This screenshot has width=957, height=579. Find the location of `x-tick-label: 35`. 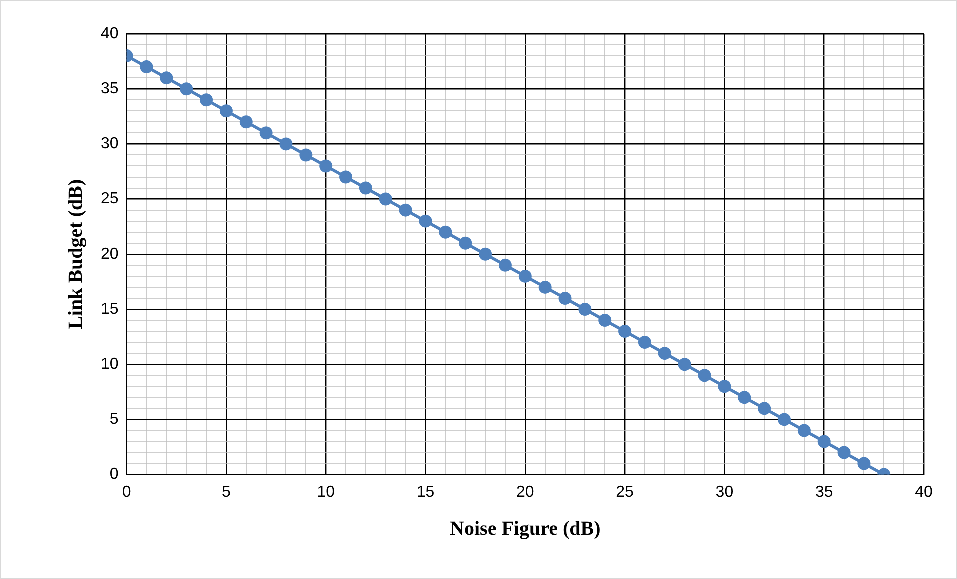

x-tick-label: 35 is located at coordinates (824, 492).